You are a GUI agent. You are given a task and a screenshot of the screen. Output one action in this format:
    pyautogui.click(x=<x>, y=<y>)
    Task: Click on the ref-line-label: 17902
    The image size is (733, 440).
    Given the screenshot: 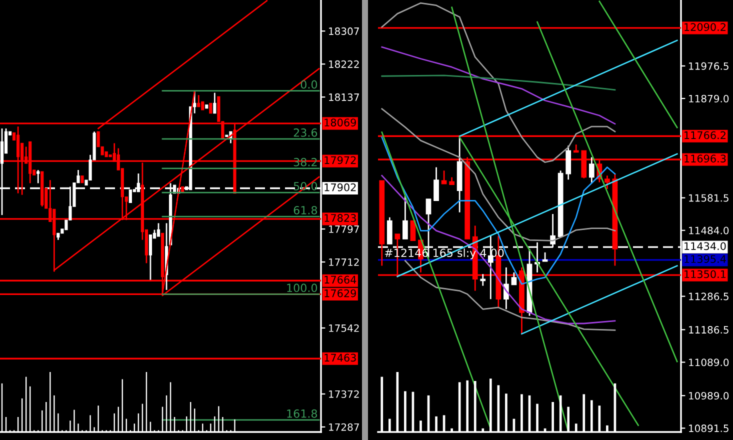 What is the action you would take?
    pyautogui.click(x=340, y=187)
    